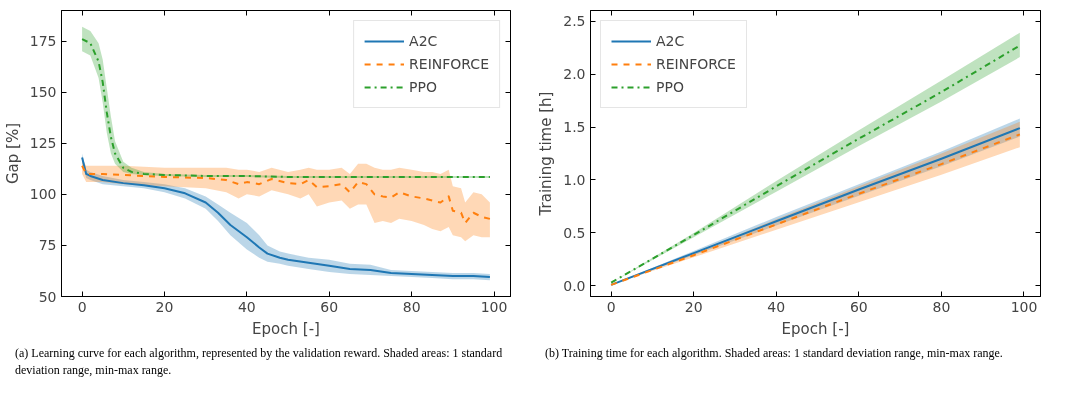  Describe the element at coordinates (774, 353) in the screenshot. I see `text: (b) Training time for each algorithm. Shaded areas: 1 standard deviation range, min-max range.` at that location.